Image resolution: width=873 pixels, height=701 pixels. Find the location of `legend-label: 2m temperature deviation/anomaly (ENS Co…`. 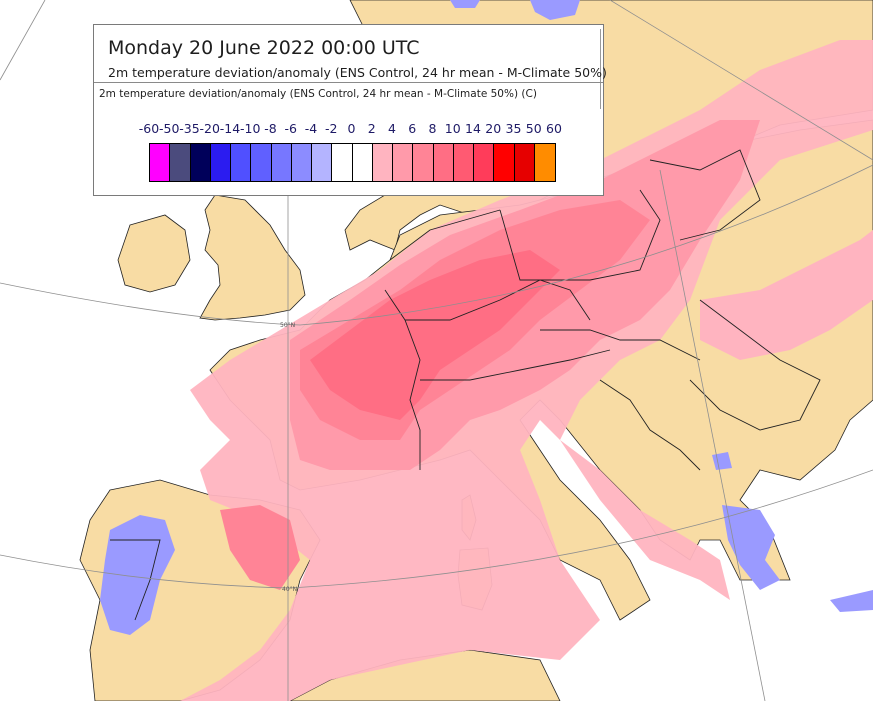

legend-label: 2m temperature deviation/anomaly (ENS Co… is located at coordinates (318, 94).